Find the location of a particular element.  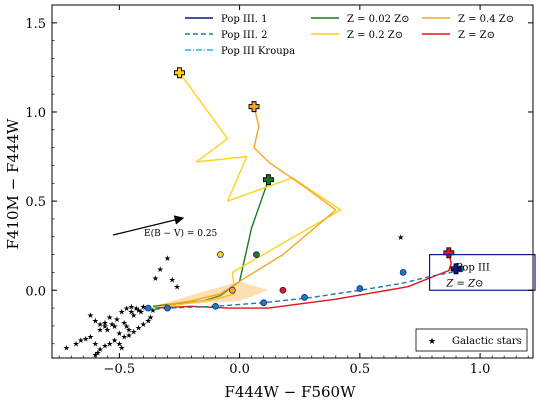

annotation-layer: Pop III Z = Z⊙ E(B − V) = 0.25 is located at coordinates (324, 253).